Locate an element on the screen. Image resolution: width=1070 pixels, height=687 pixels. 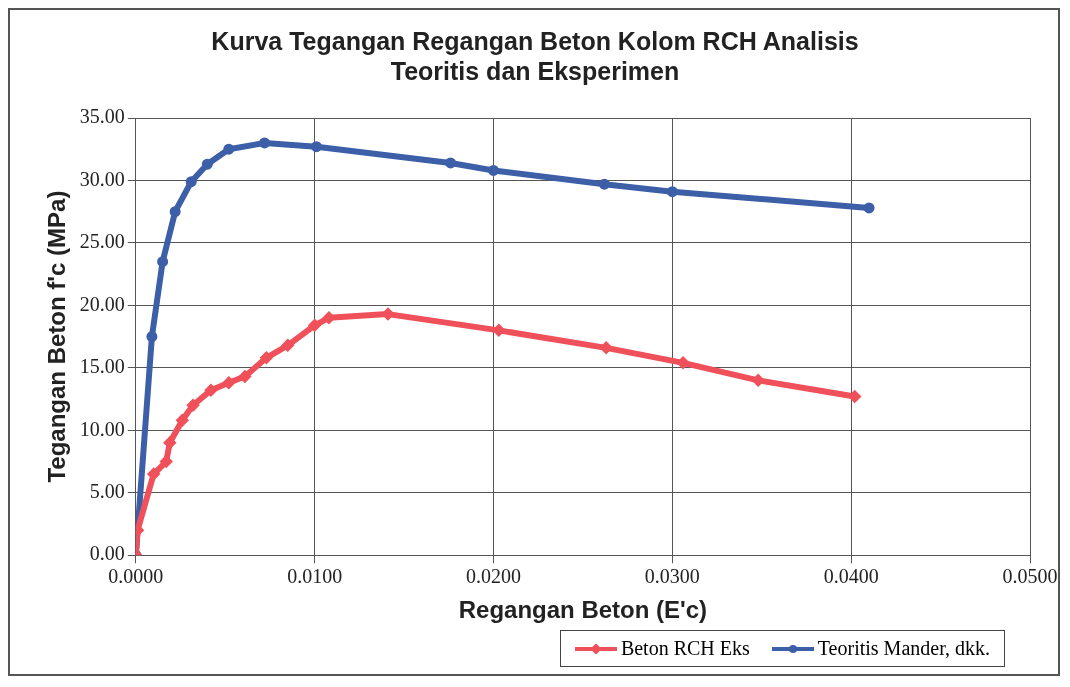
x-tick-label: 0.0000 is located at coordinates (136, 576).